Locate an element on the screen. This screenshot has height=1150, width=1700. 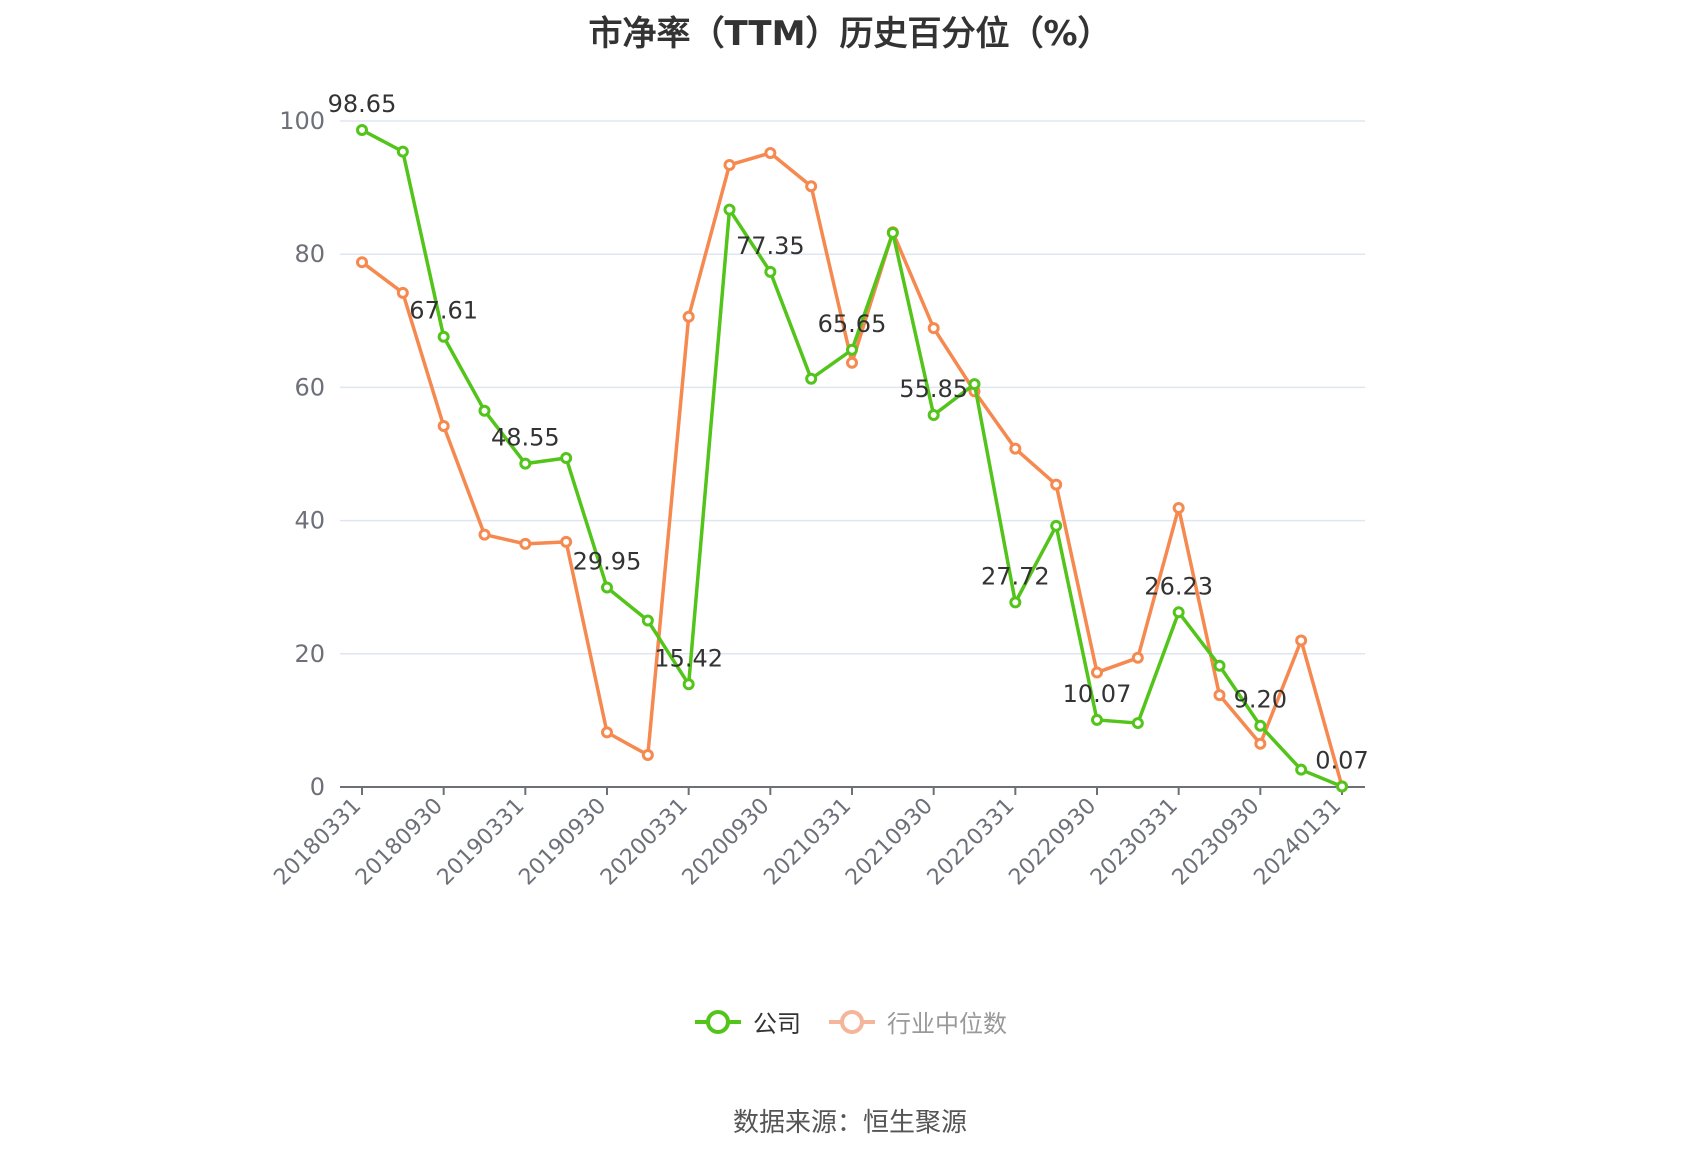
data-label-company-20230930: 9.20 is located at coordinates (1260, 700).